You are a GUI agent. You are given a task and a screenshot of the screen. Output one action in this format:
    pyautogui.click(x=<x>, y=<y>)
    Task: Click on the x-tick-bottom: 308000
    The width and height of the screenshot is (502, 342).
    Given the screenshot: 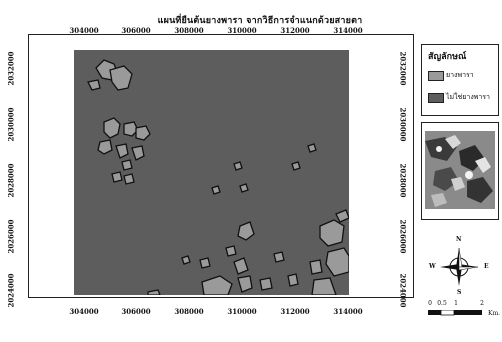 What is the action you would take?
    pyautogui.click(x=189, y=311)
    